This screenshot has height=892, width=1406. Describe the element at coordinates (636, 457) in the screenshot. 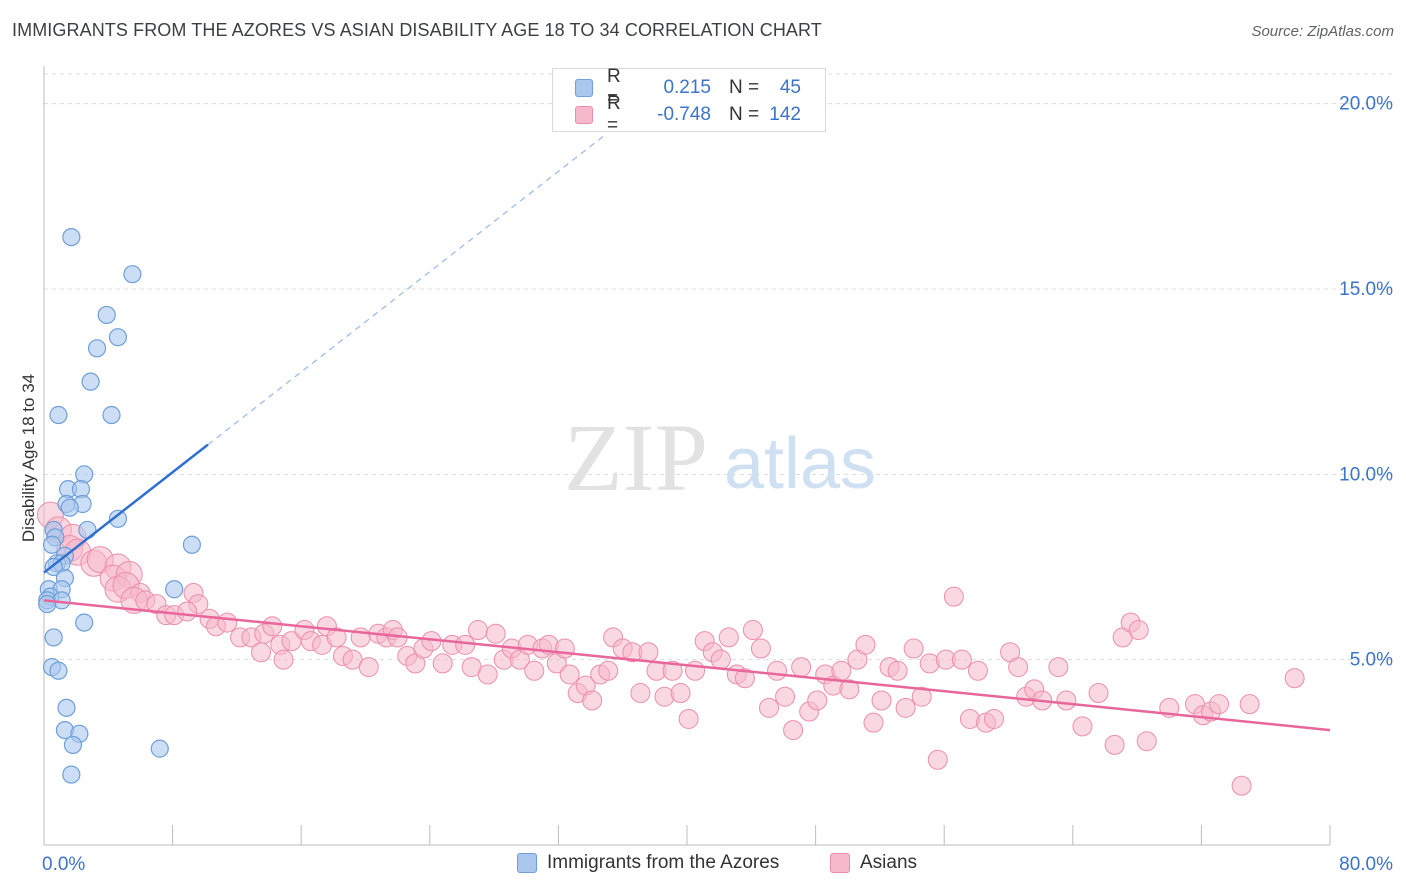

I see `watermark-zip: ZIP` at that location.